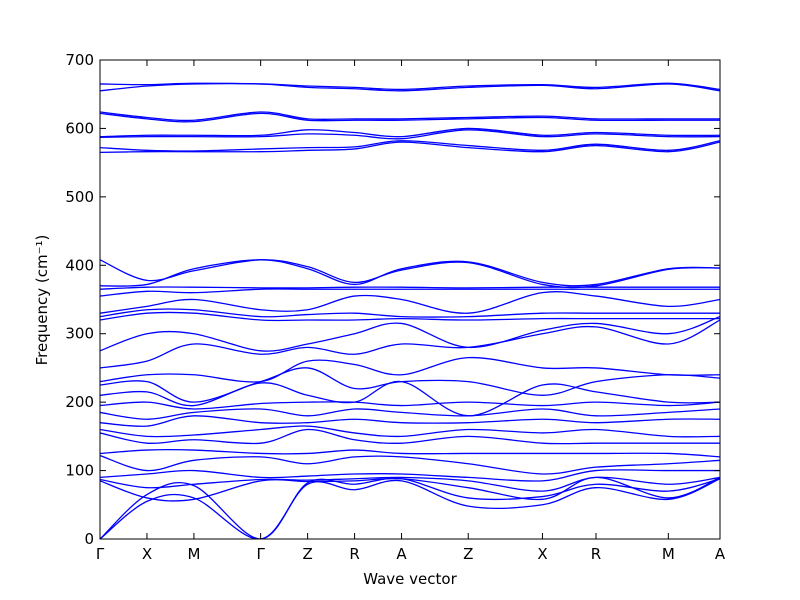  What do you see at coordinates (79, 197) in the screenshot?
I see `y-tick-label: 500` at bounding box center [79, 197].